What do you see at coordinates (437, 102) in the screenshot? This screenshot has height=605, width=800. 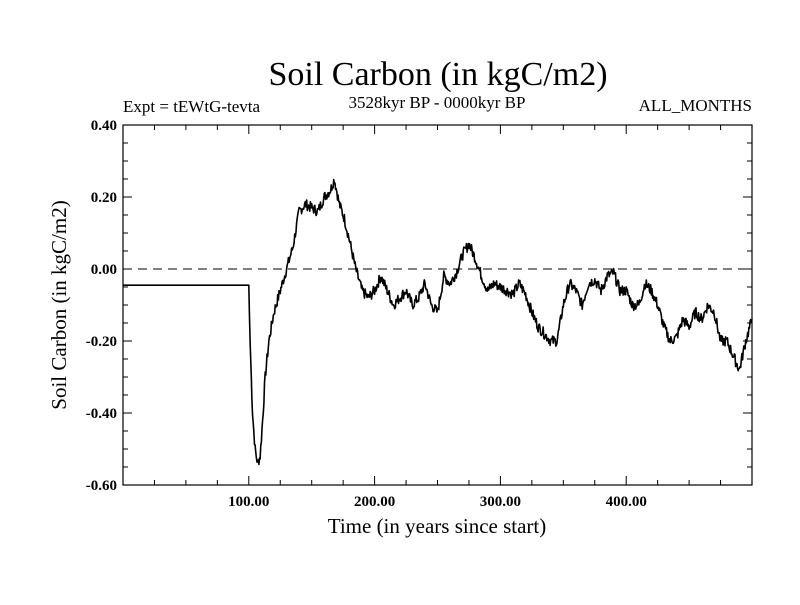 I see `period-label: 3528kyr BP - 0000kyr BP` at bounding box center [437, 102].